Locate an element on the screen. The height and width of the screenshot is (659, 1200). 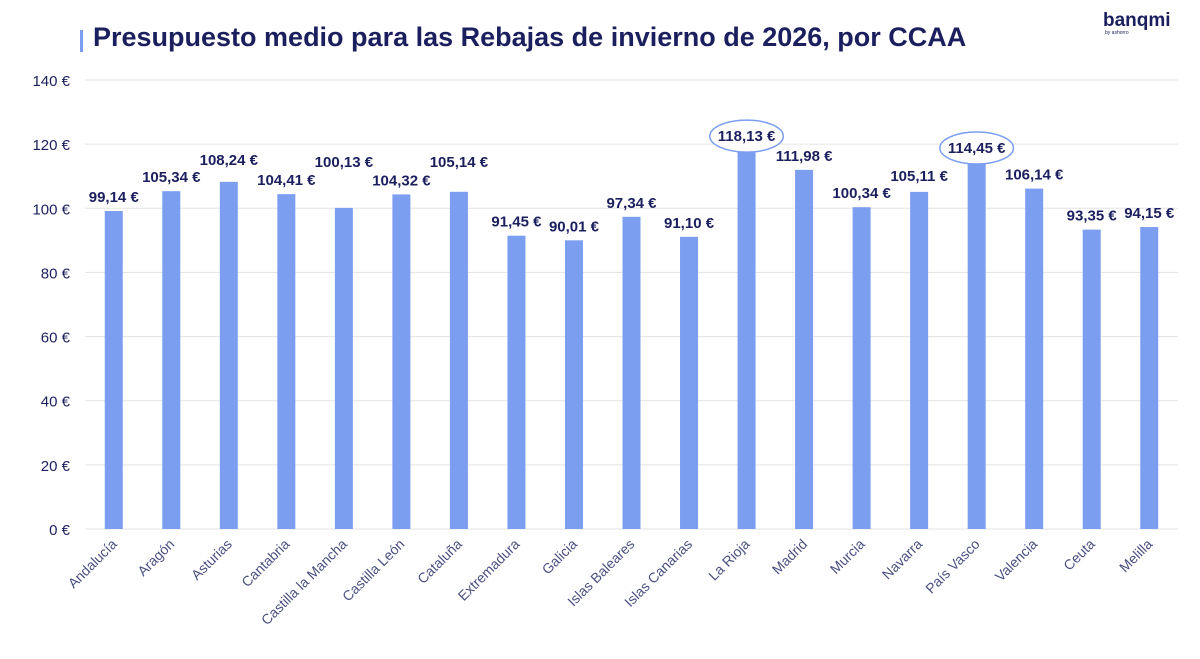
x-tick-label: Asturias is located at coordinates (211, 559).